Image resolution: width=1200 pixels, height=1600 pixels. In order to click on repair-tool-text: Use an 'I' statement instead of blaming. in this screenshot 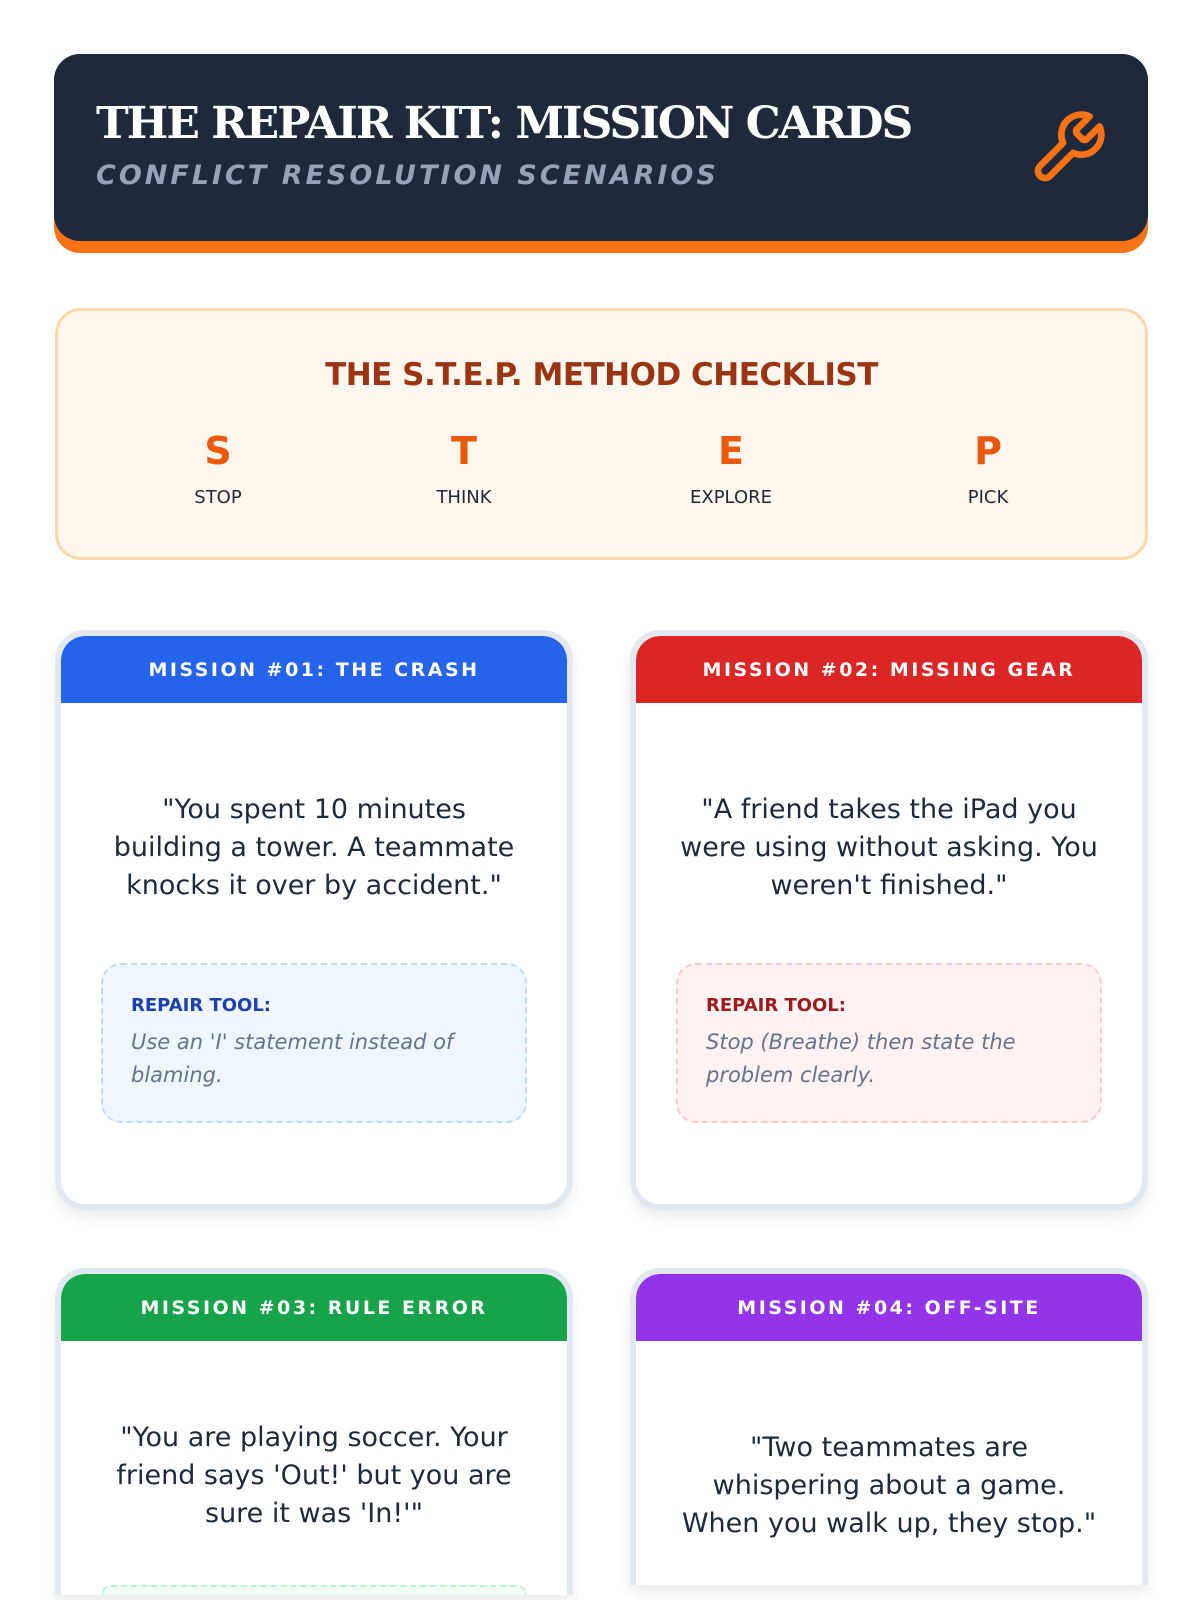, I will do `click(292, 1058)`.